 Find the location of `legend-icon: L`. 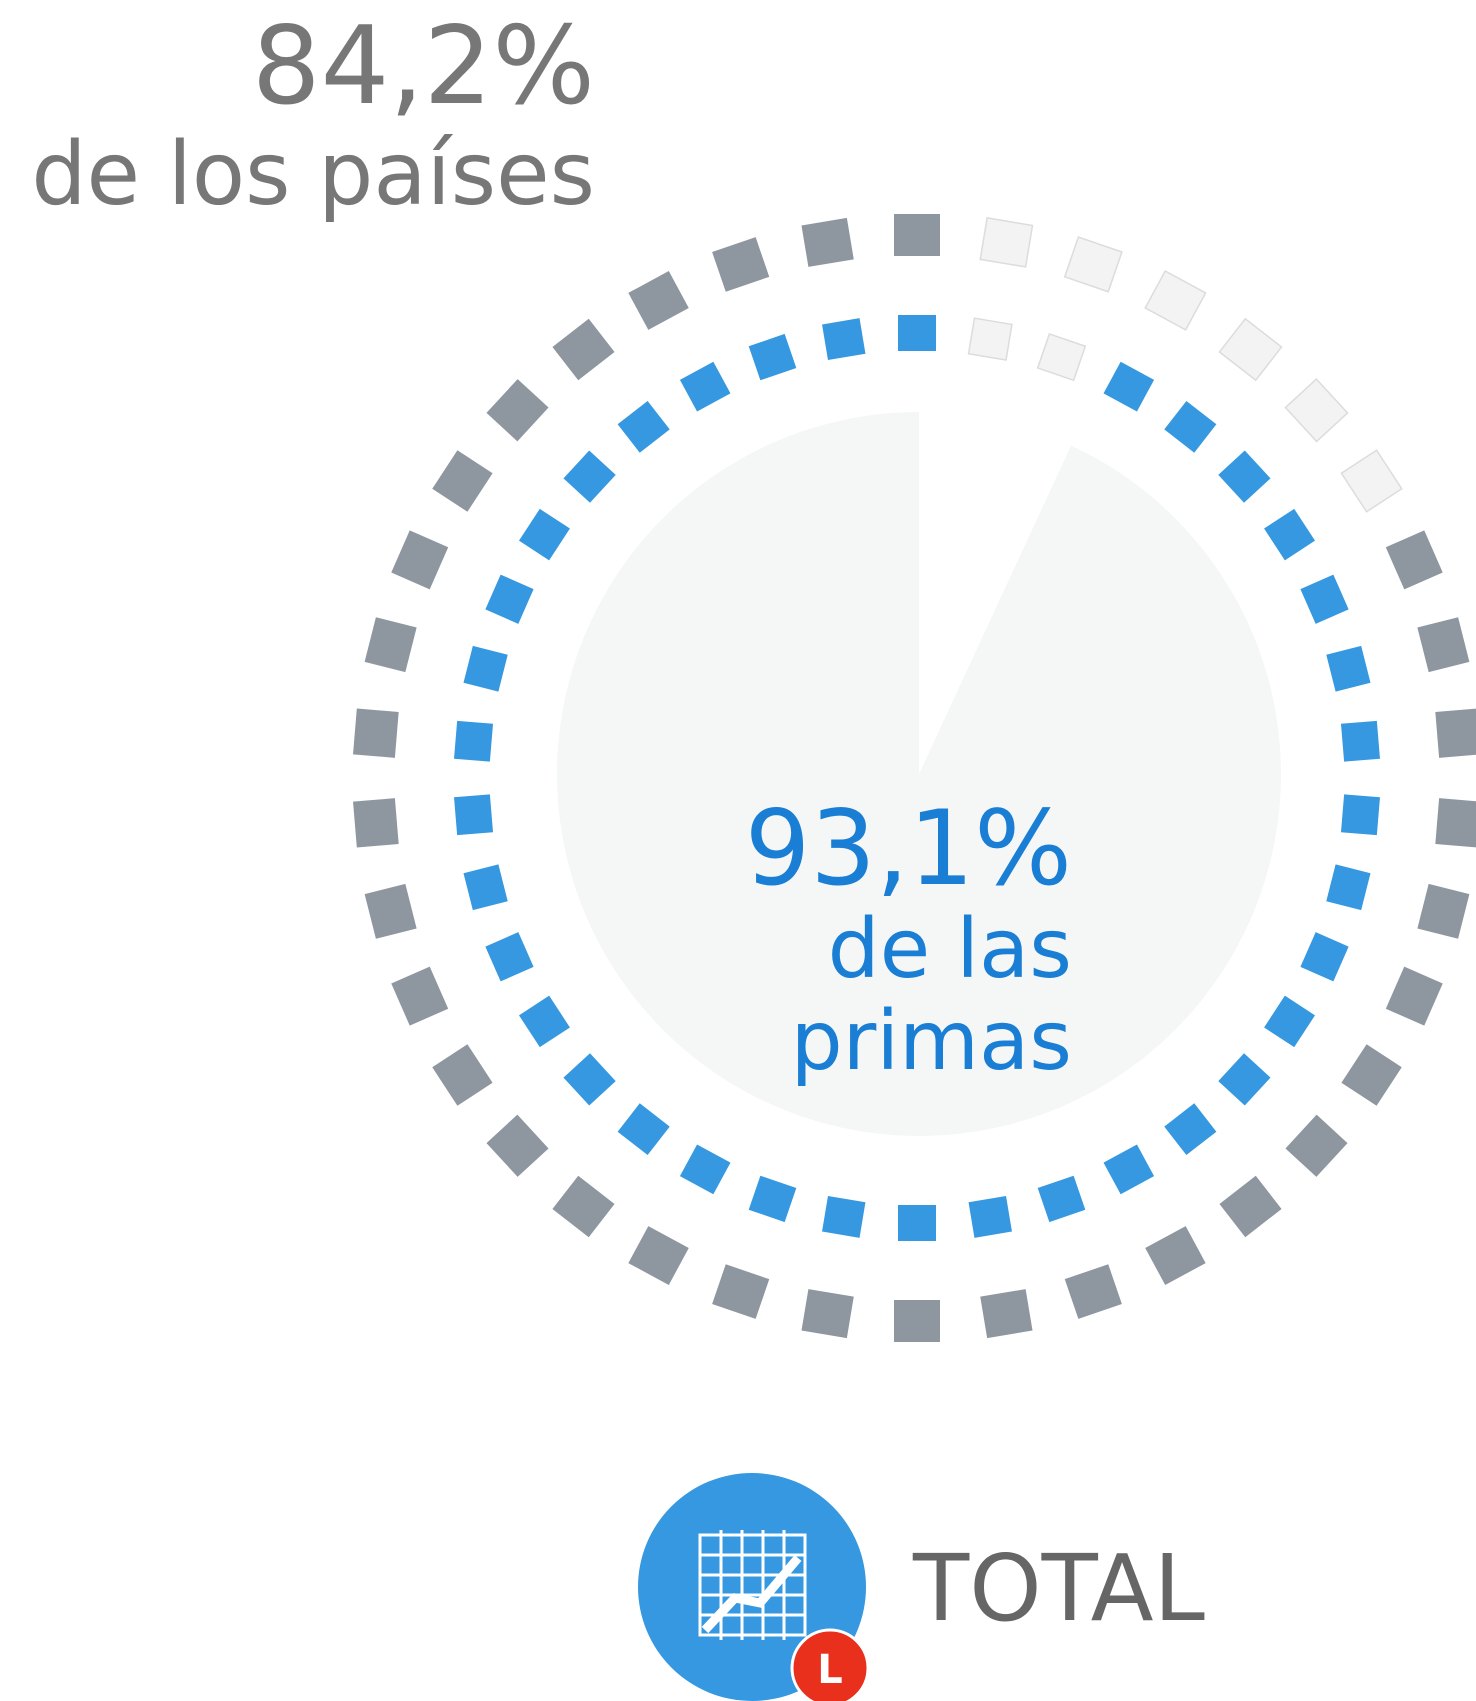

legend-icon: L is located at coordinates (754, 1587).